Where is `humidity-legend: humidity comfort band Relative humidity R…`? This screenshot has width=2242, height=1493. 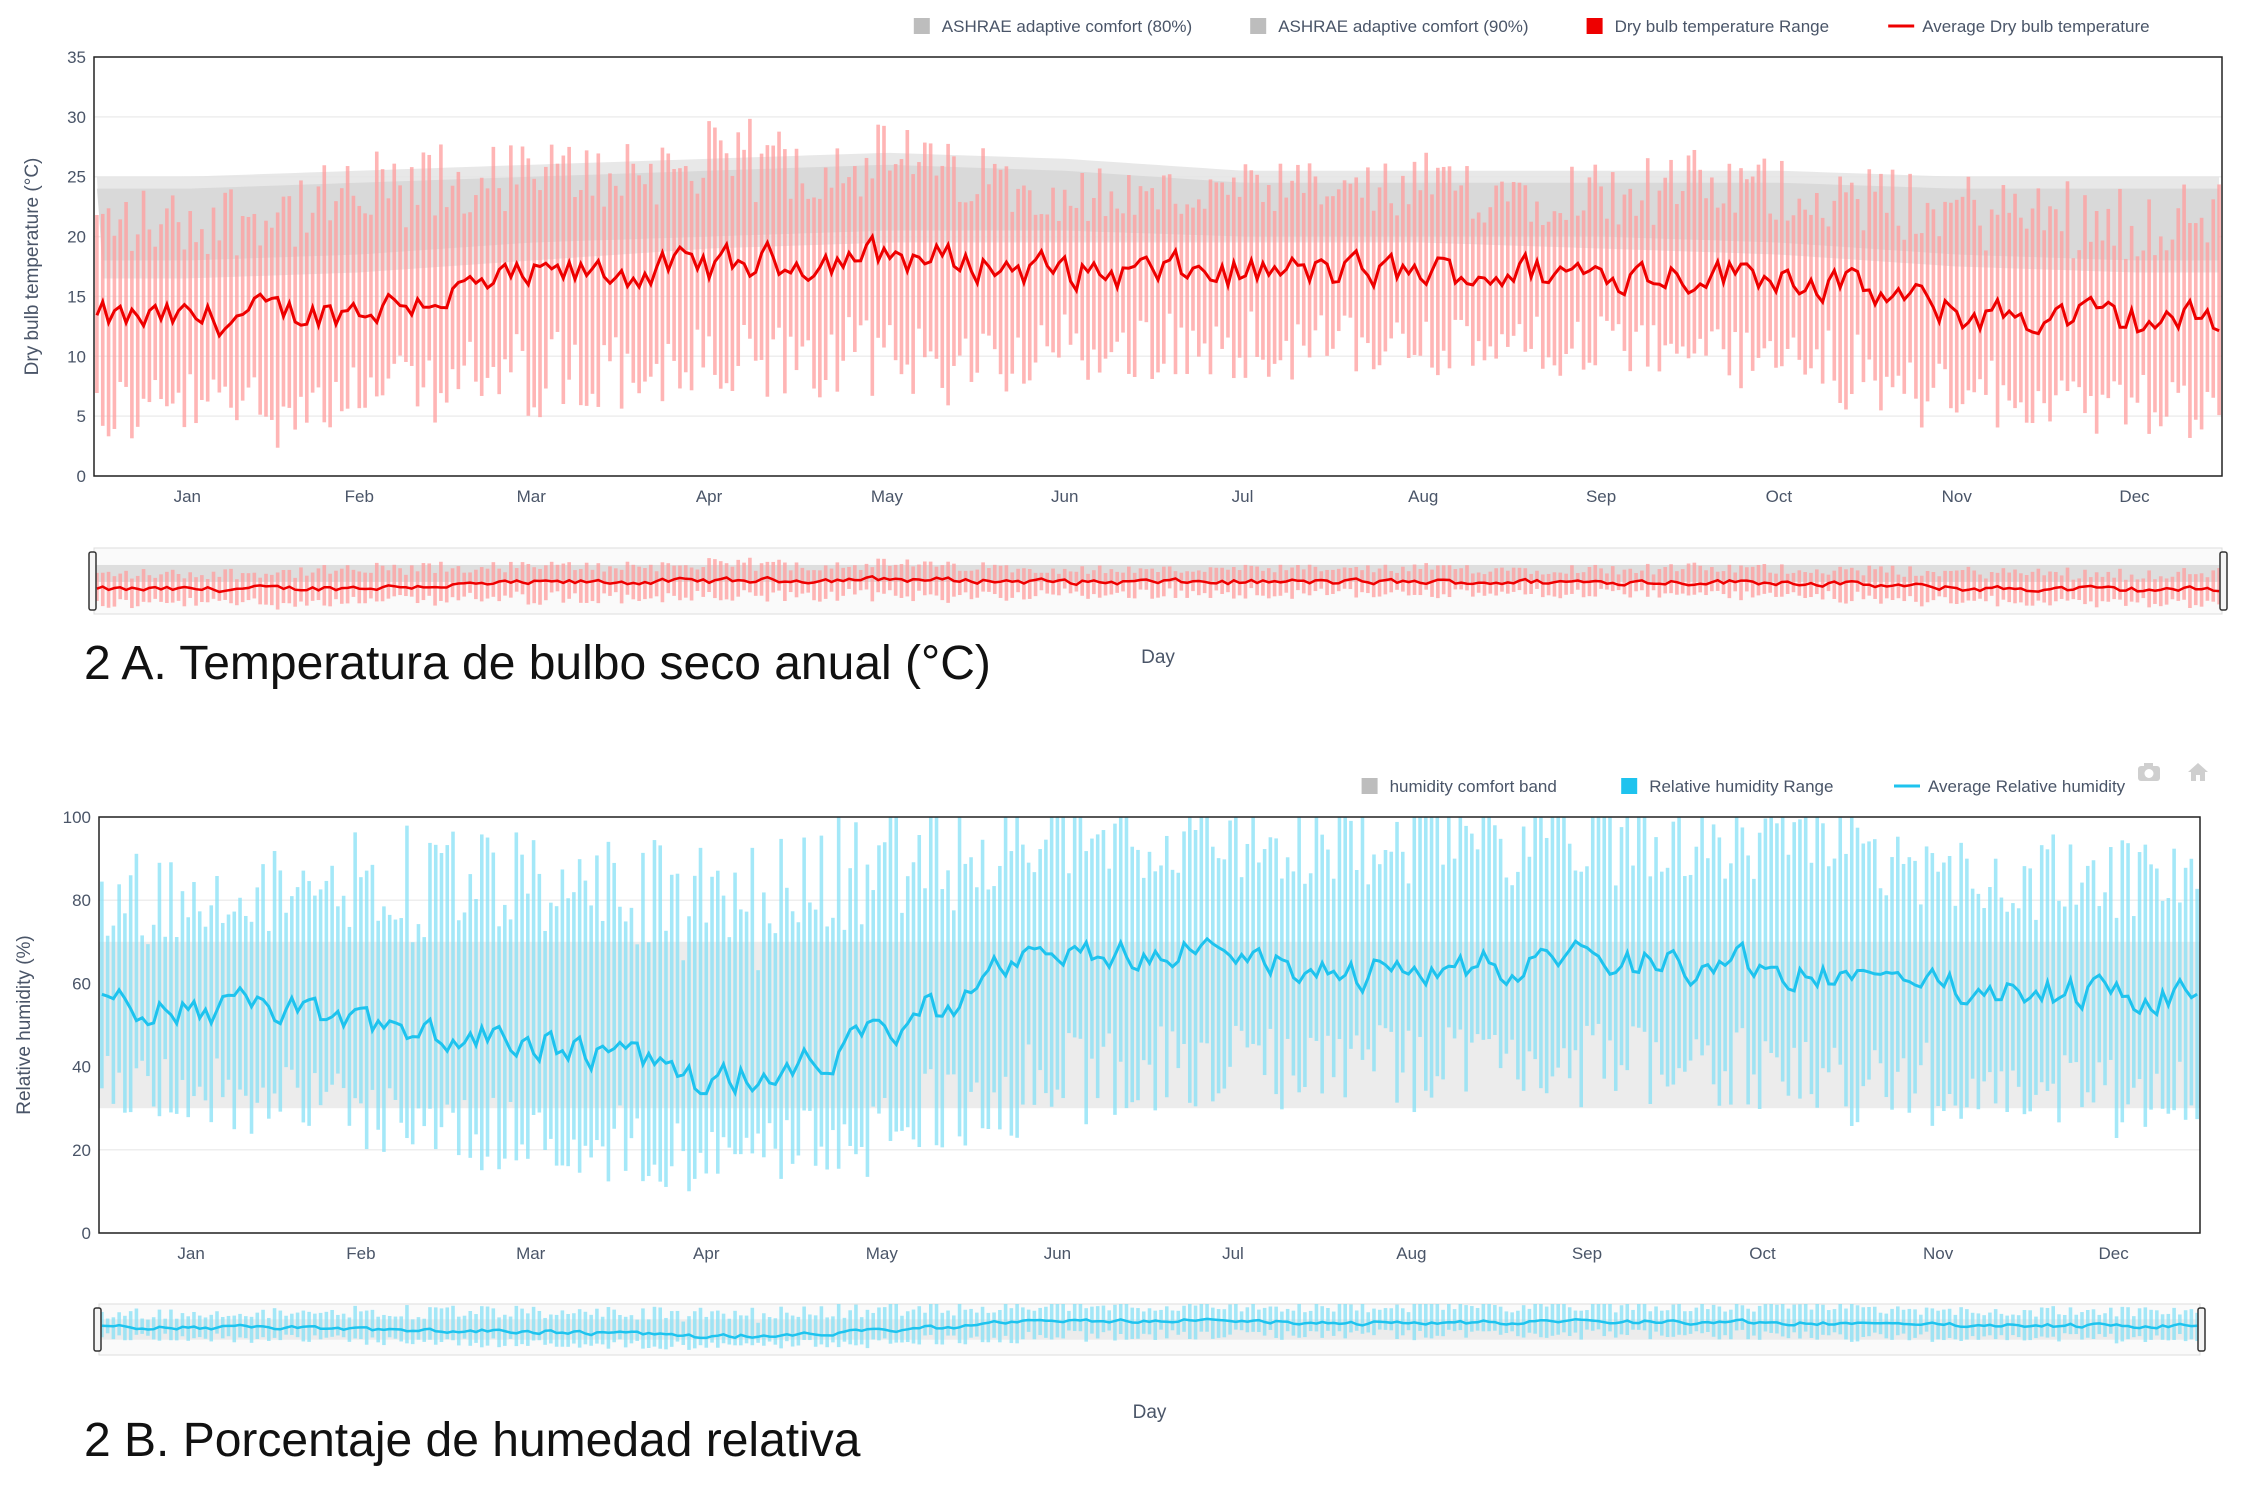
humidity-legend: humidity comfort band Relative humidity R… is located at coordinates (1743, 786).